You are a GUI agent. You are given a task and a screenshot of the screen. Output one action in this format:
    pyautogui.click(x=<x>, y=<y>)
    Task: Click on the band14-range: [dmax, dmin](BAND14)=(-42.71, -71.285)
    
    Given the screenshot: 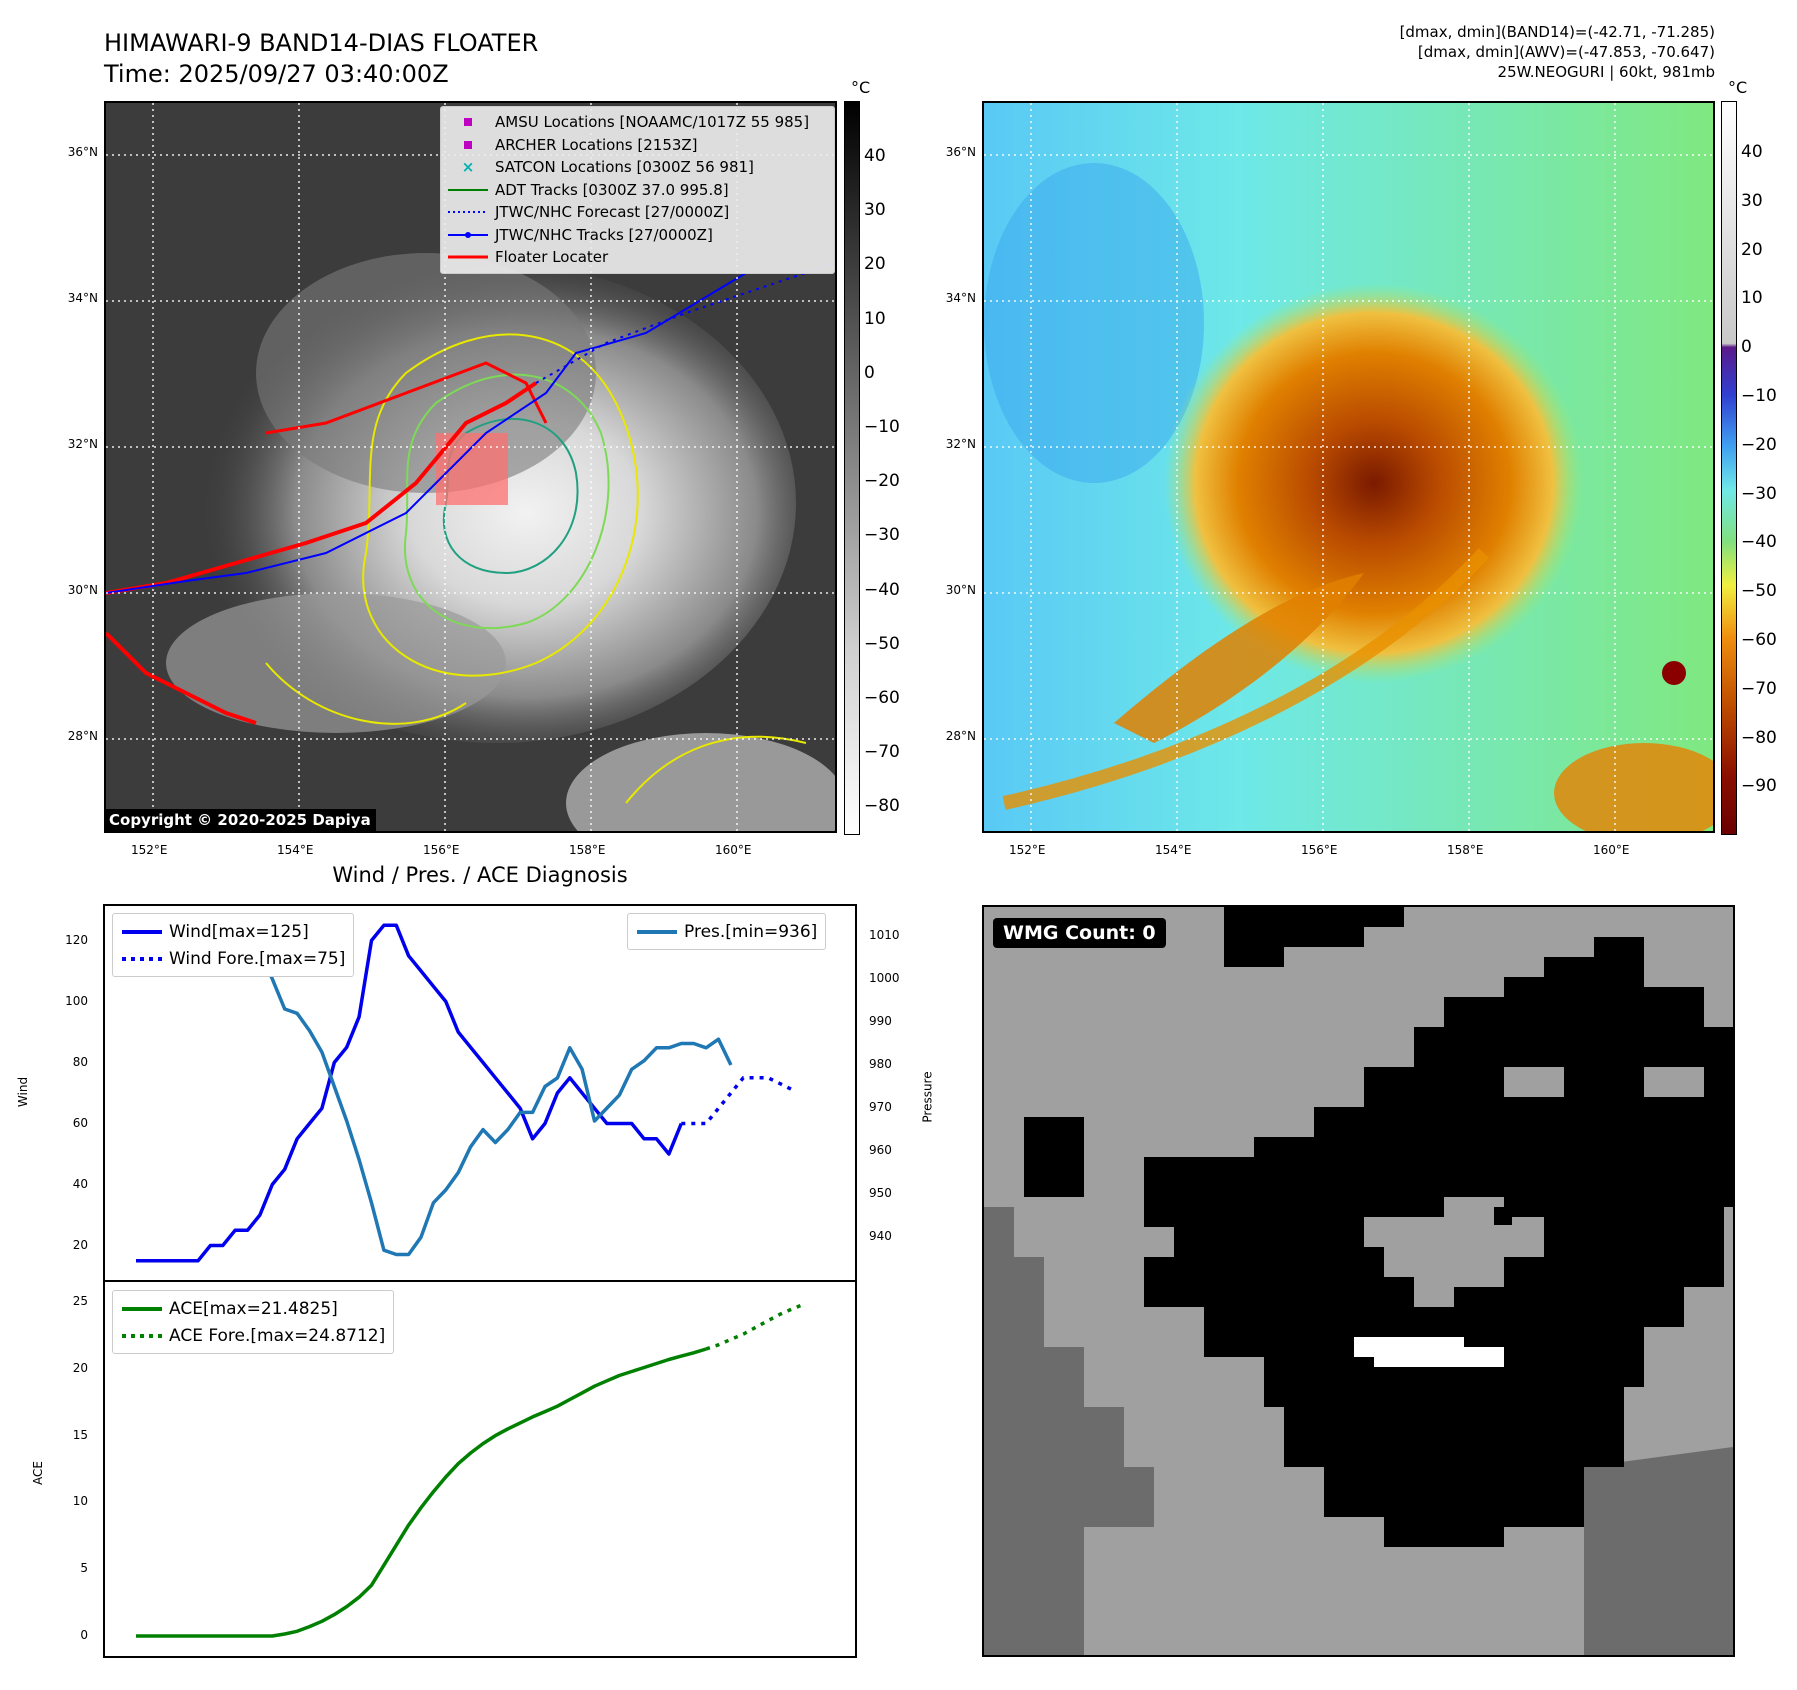 What is the action you would take?
    pyautogui.click(x=1557, y=32)
    